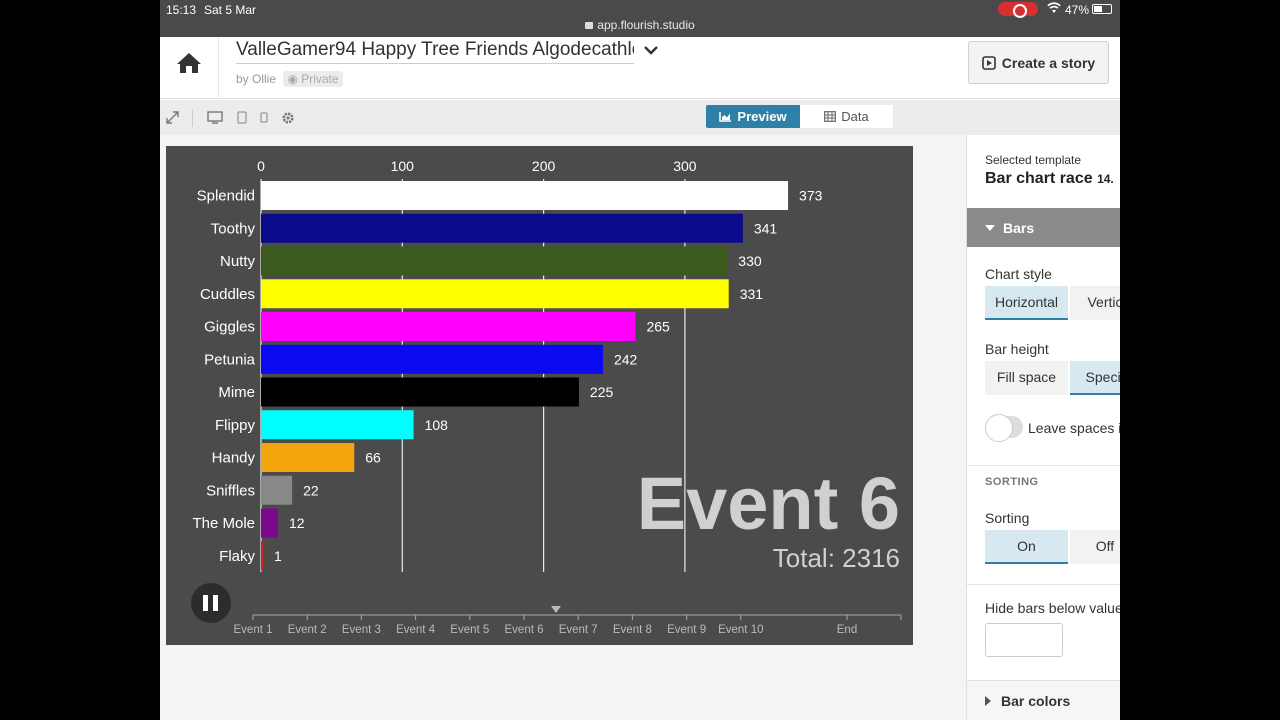 The height and width of the screenshot is (720, 1280). I want to click on status-bar: 15:13 Sat 5 Mar app.flourish.studio 47%, so click(640, 18).